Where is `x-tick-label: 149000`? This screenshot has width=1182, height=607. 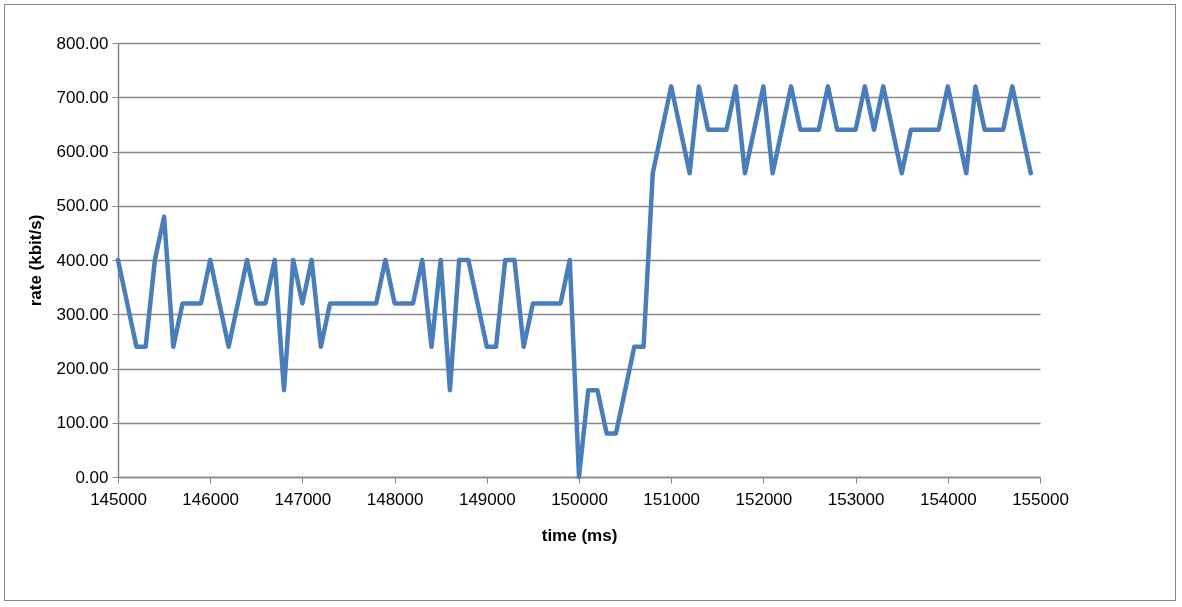 x-tick-label: 149000 is located at coordinates (487, 499).